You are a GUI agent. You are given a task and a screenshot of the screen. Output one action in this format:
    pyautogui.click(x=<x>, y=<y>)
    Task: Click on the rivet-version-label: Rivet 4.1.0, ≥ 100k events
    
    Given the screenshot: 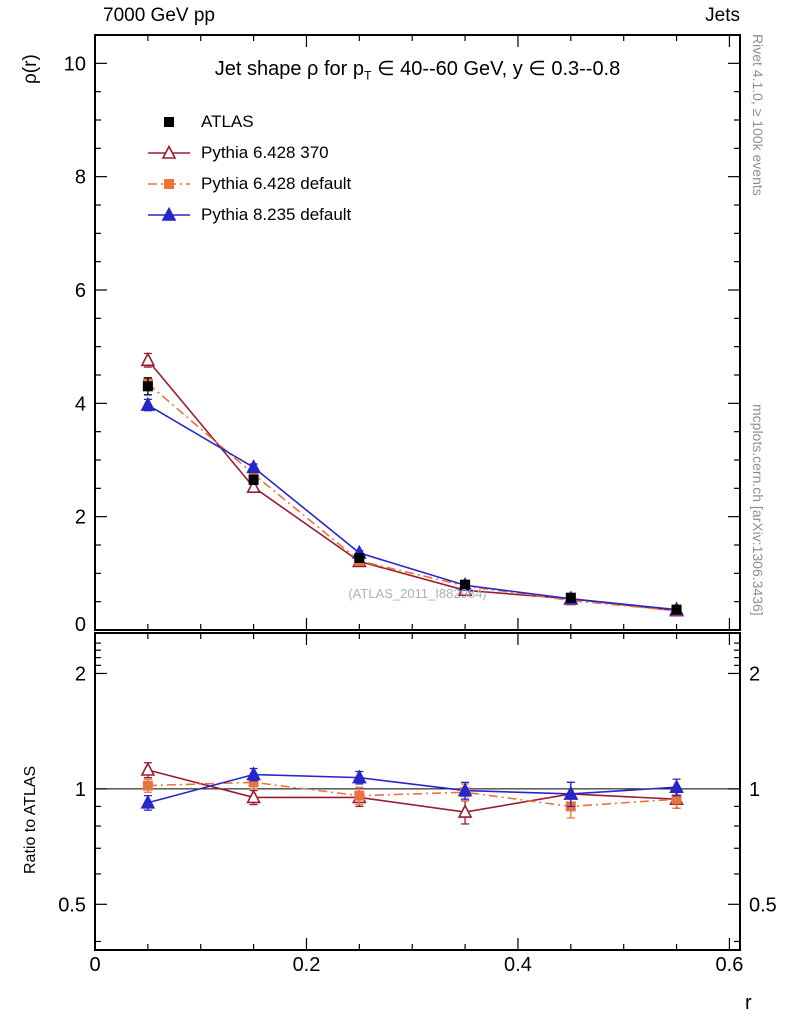 What is the action you would take?
    pyautogui.click(x=758, y=115)
    